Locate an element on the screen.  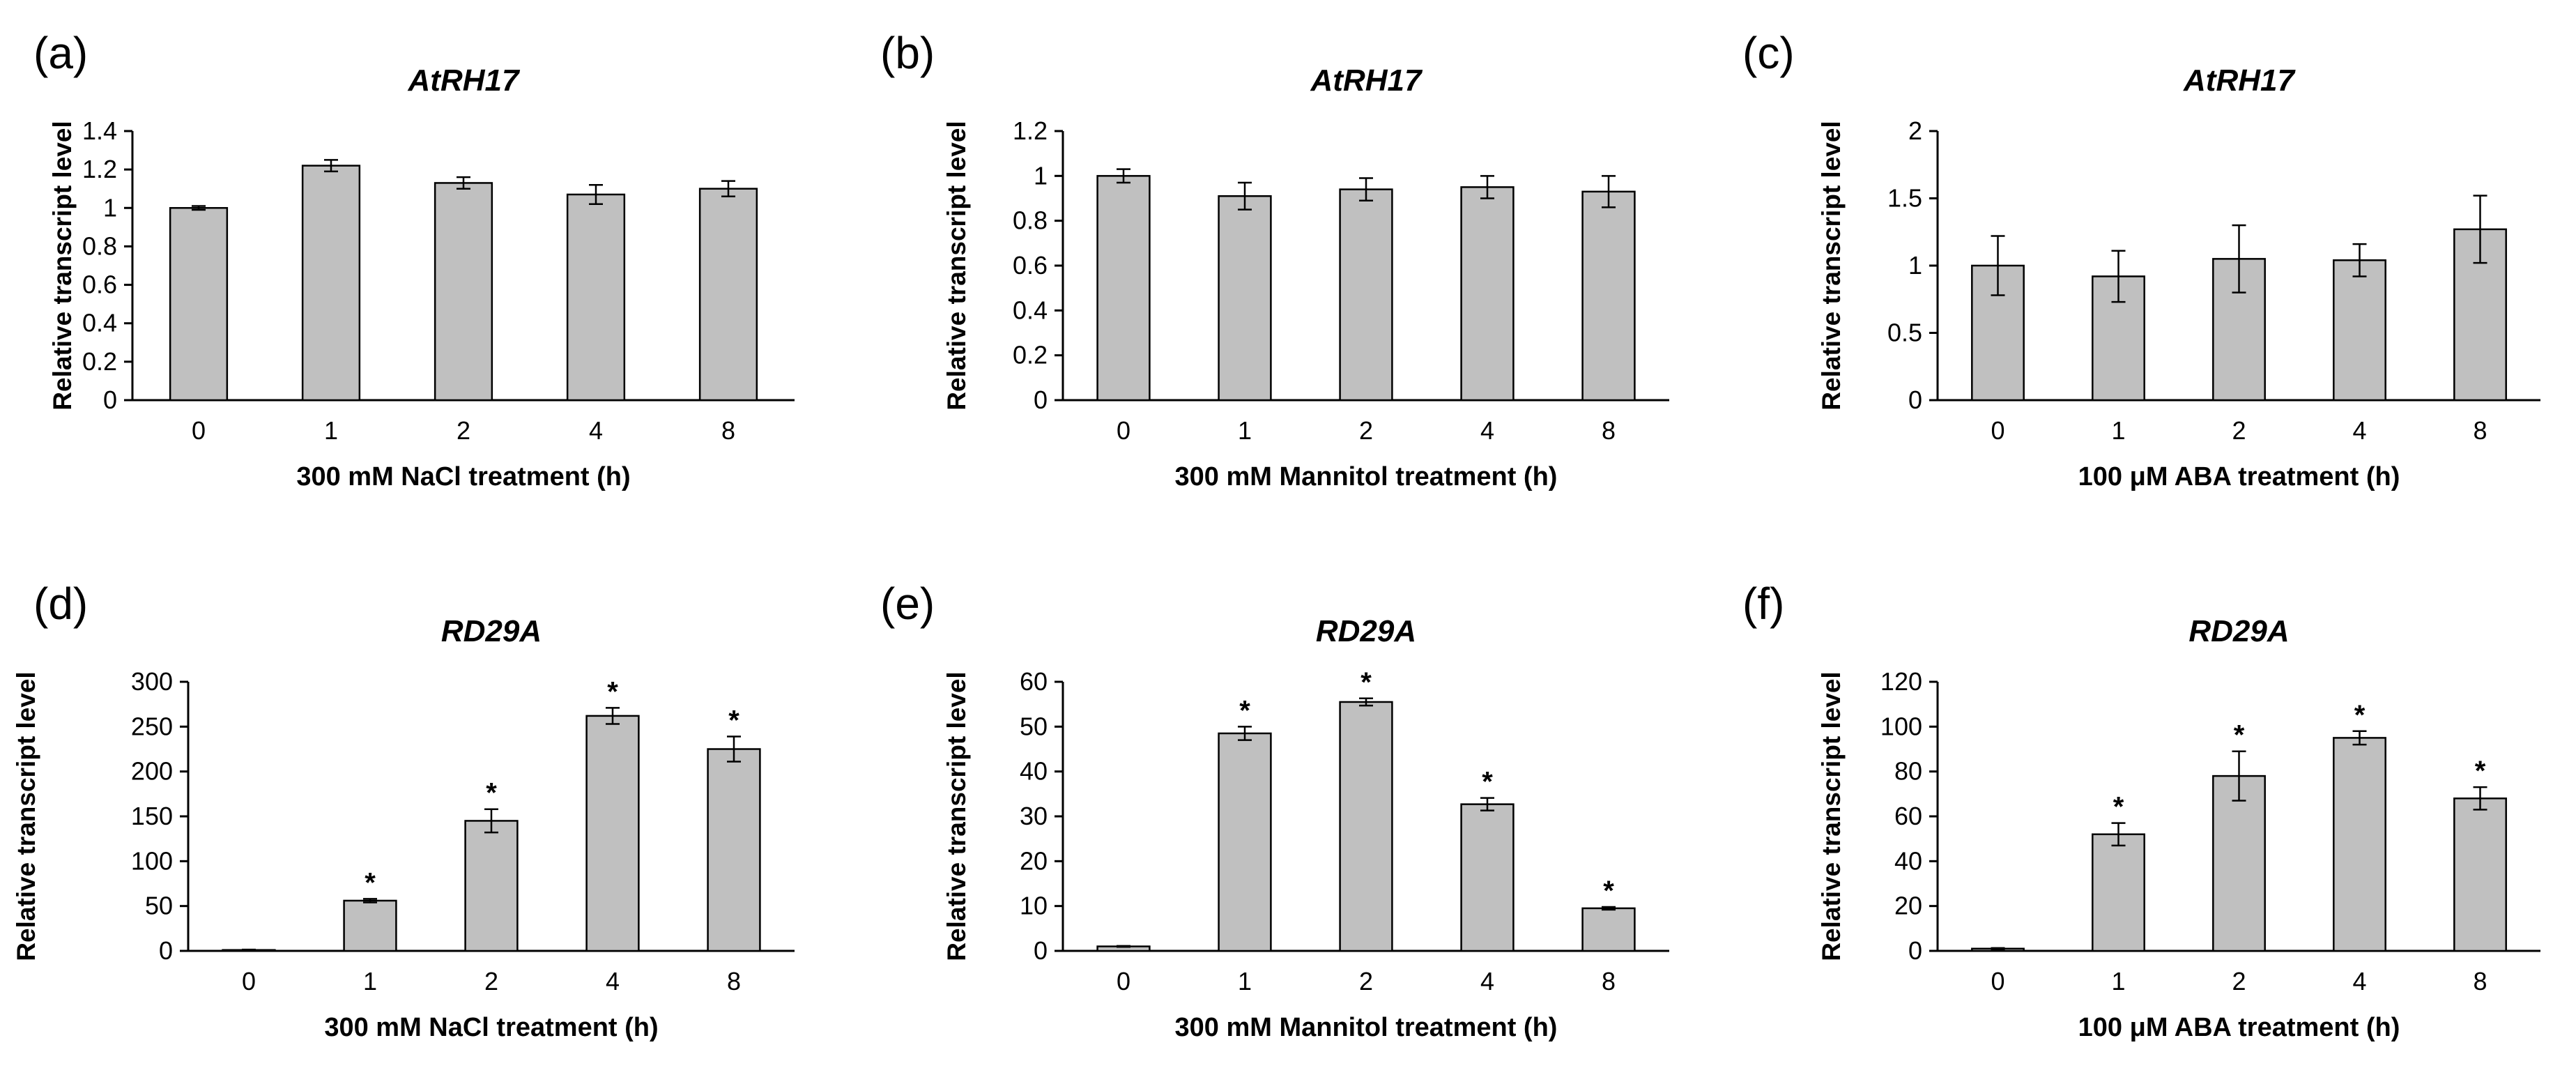
panel-letter: (b) is located at coordinates (907, 53).